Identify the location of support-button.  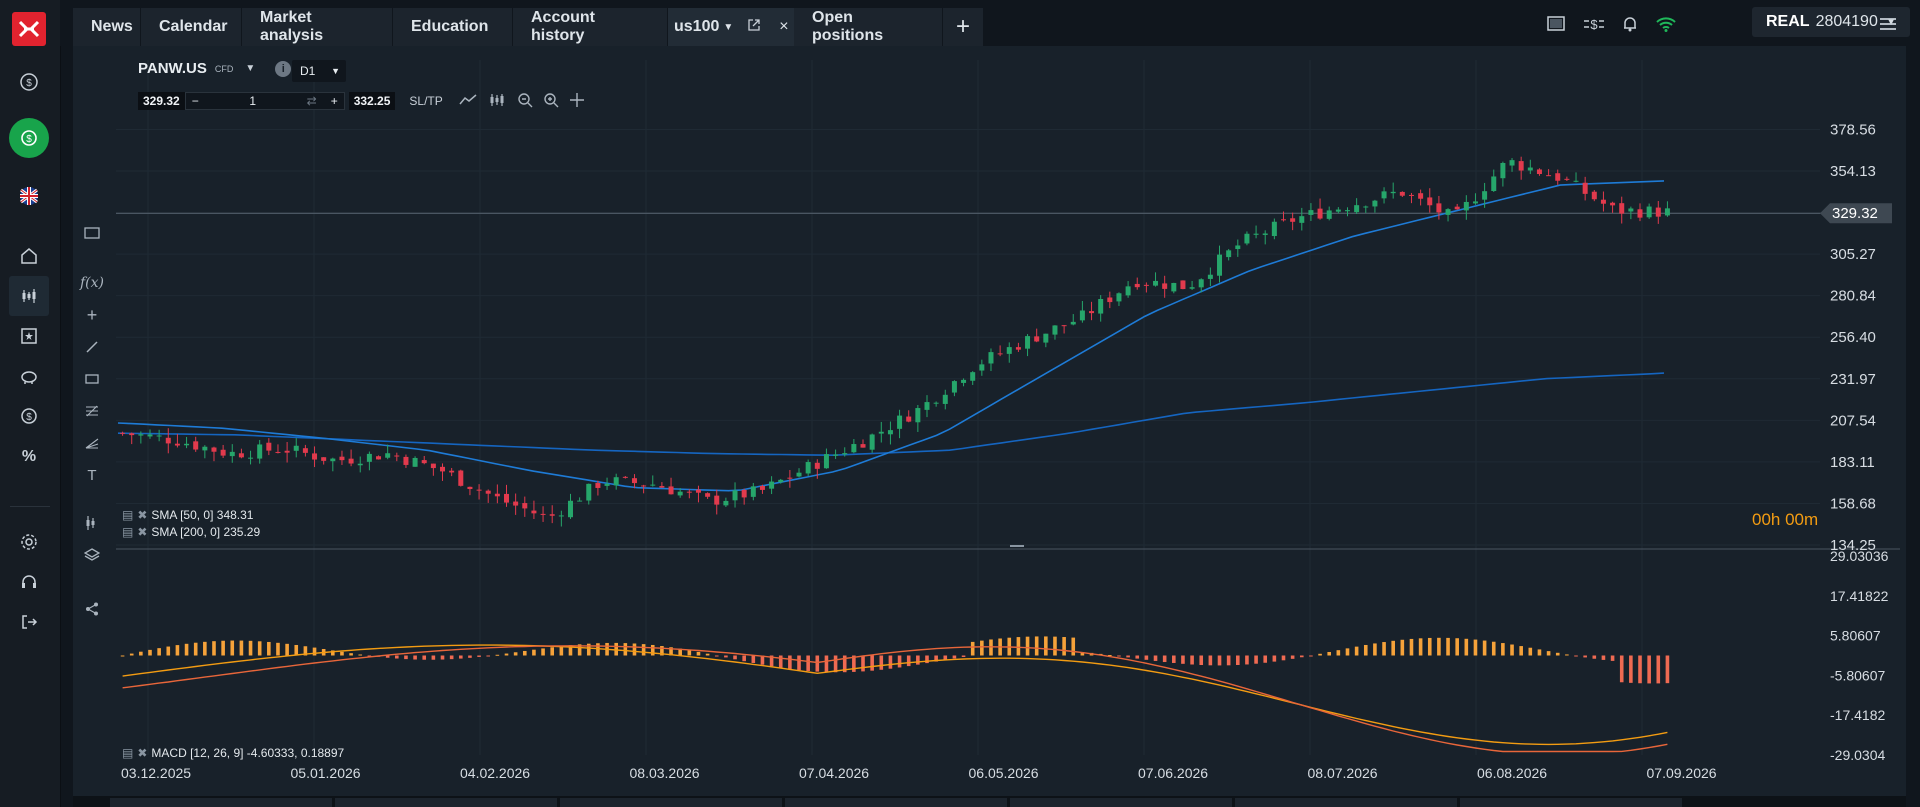
(29, 582).